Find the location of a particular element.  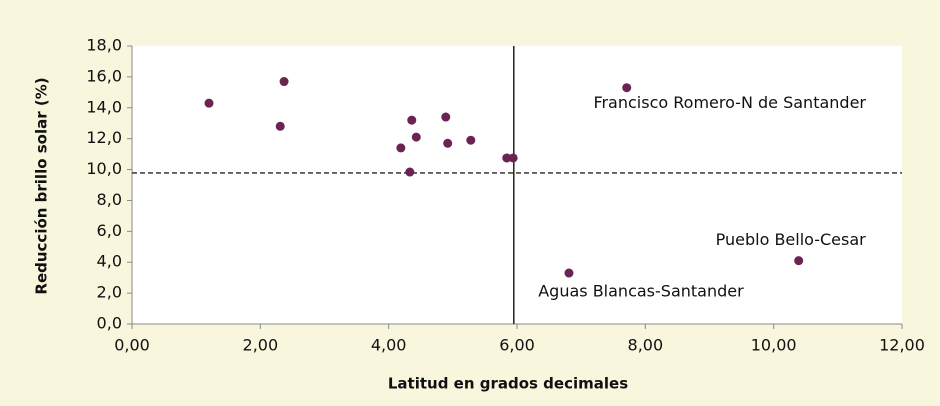

y-tick-label: 6,0 is located at coordinates (109, 230).